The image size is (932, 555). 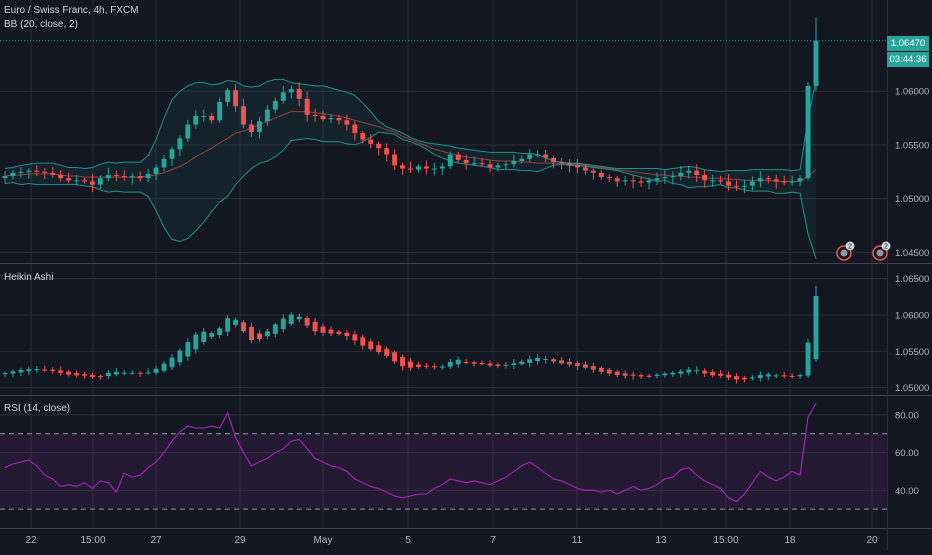 What do you see at coordinates (451, 540) in the screenshot?
I see `time-axis: 22 15:00 27 29 May 5 7 11 13 15:00 18 20` at bounding box center [451, 540].